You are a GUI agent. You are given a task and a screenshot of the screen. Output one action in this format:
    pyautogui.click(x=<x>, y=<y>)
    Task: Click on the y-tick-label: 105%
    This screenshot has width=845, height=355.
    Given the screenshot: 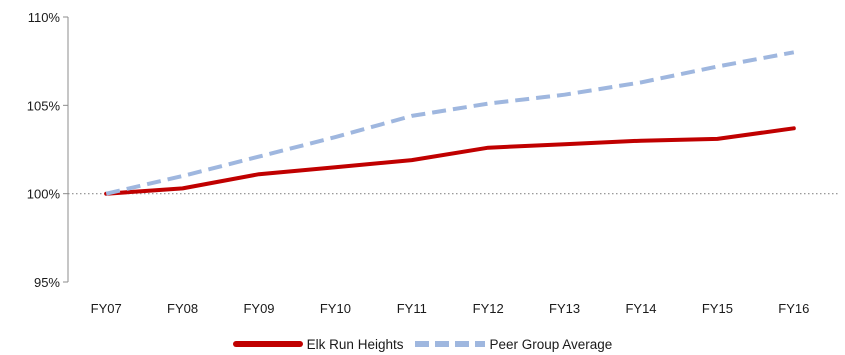 What is the action you would take?
    pyautogui.click(x=44, y=105)
    